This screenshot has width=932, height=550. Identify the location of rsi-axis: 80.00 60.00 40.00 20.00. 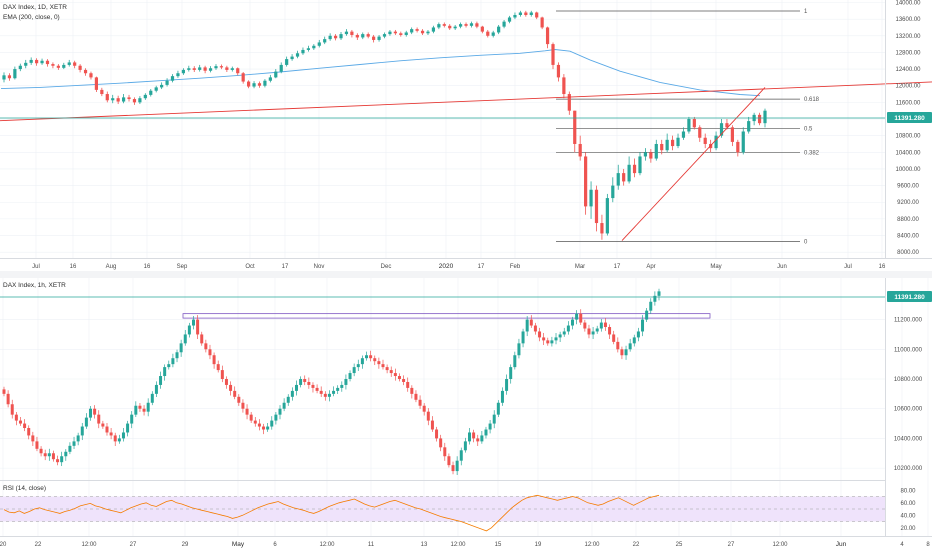
(908, 510).